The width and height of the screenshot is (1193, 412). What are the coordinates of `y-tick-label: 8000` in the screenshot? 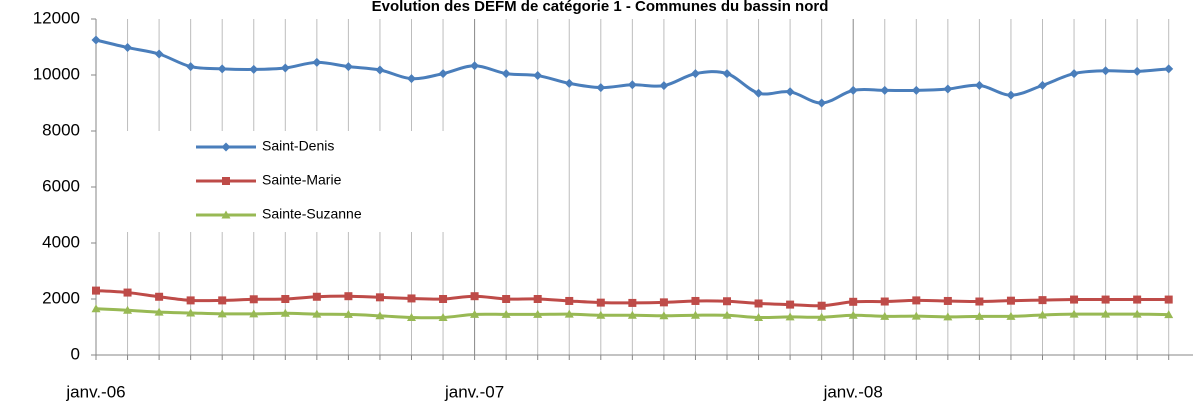 It's located at (61, 129).